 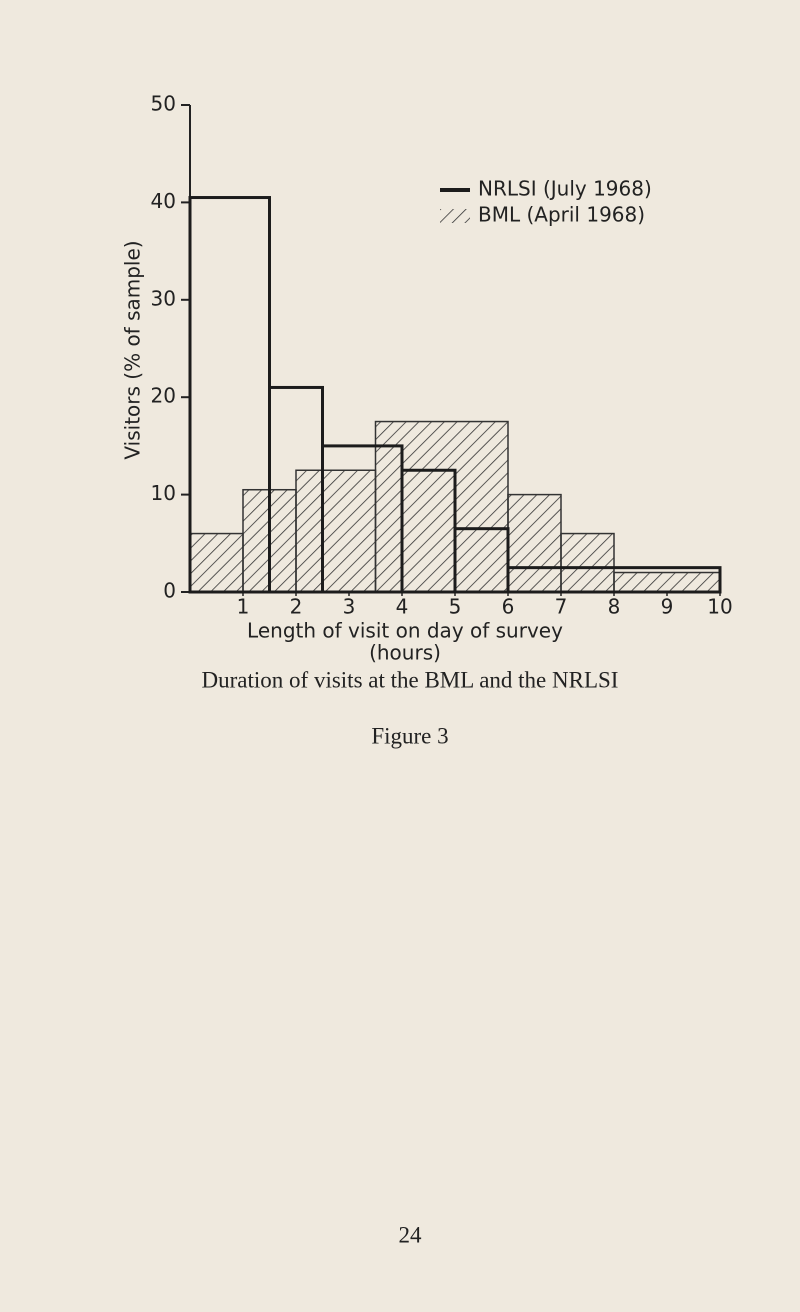 I want to click on x-tick-label: 8, so click(x=614, y=607).